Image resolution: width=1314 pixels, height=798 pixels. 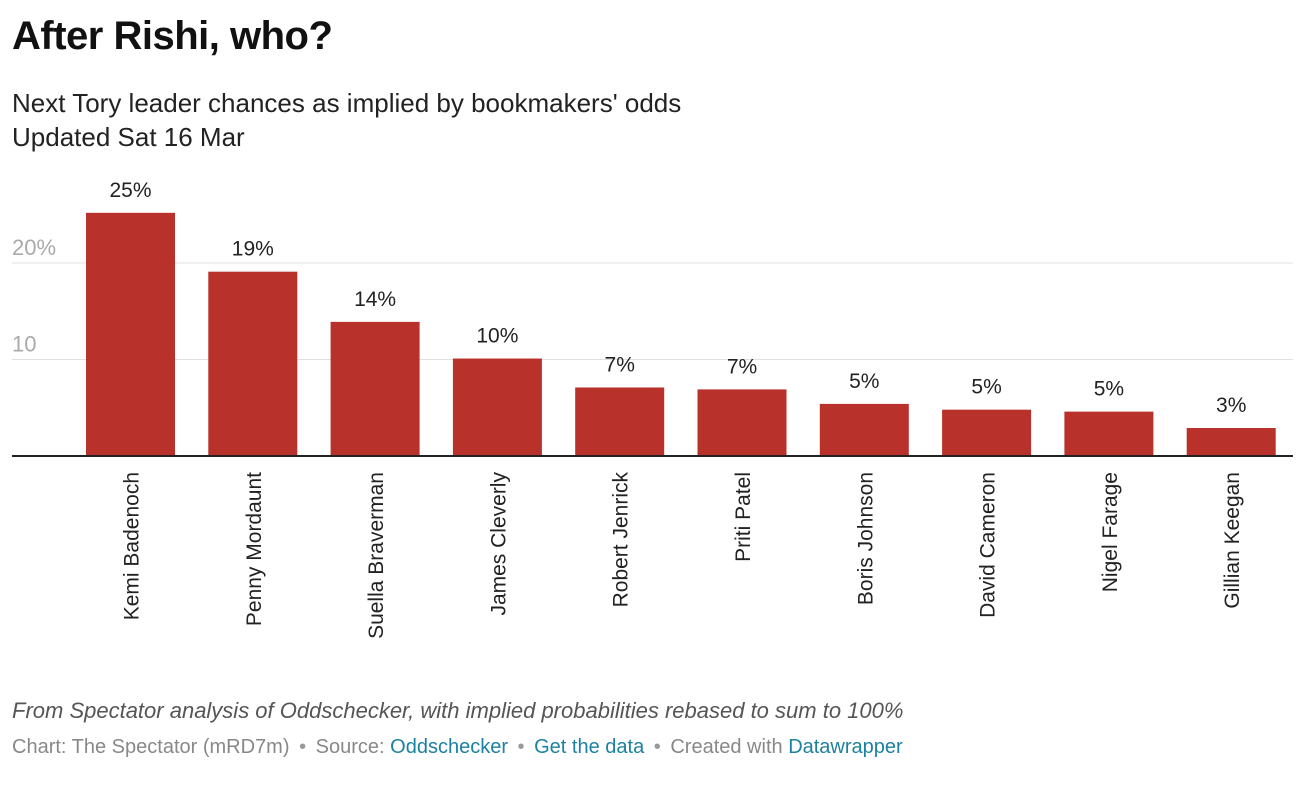 What do you see at coordinates (498, 544) in the screenshot?
I see `category-label: James Cleverly` at bounding box center [498, 544].